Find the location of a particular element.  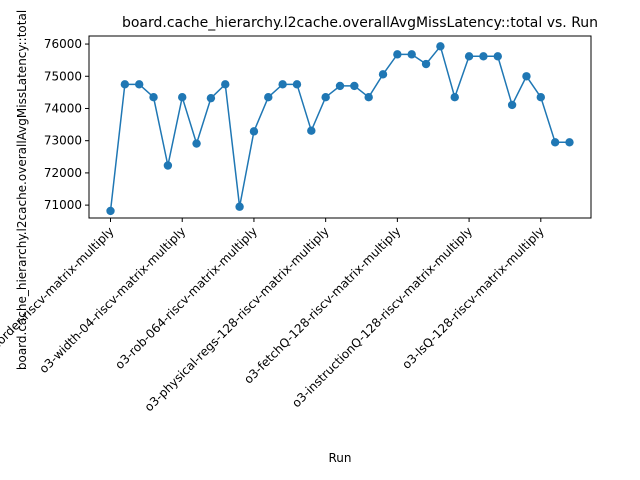

y-tick-label: 76000 is located at coordinates (63, 44).